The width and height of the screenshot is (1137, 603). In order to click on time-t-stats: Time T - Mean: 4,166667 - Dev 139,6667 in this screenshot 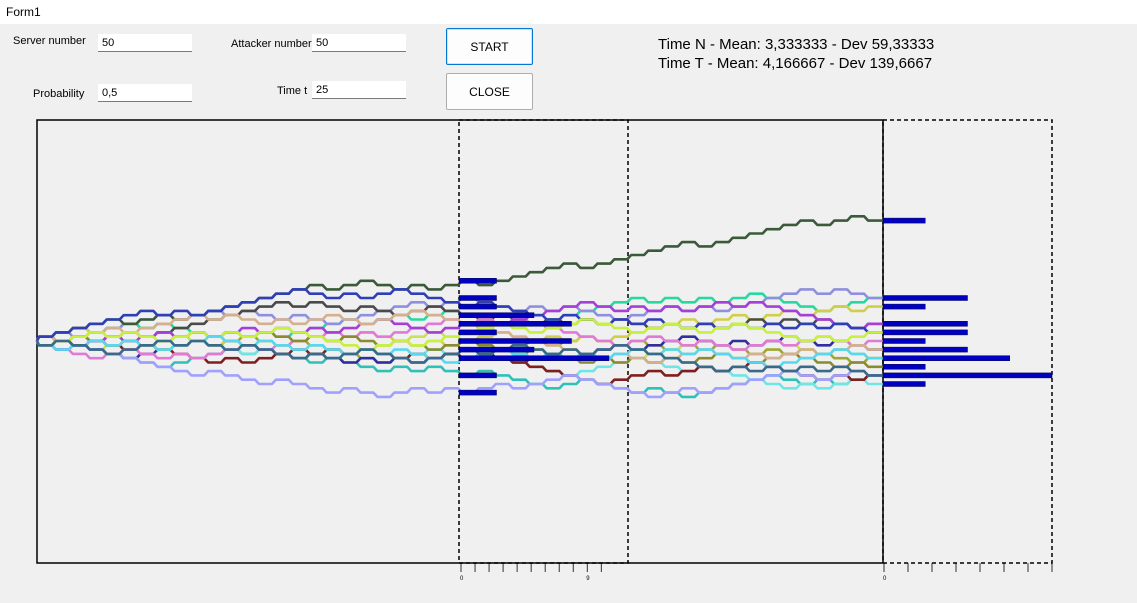, I will do `click(795, 63)`.